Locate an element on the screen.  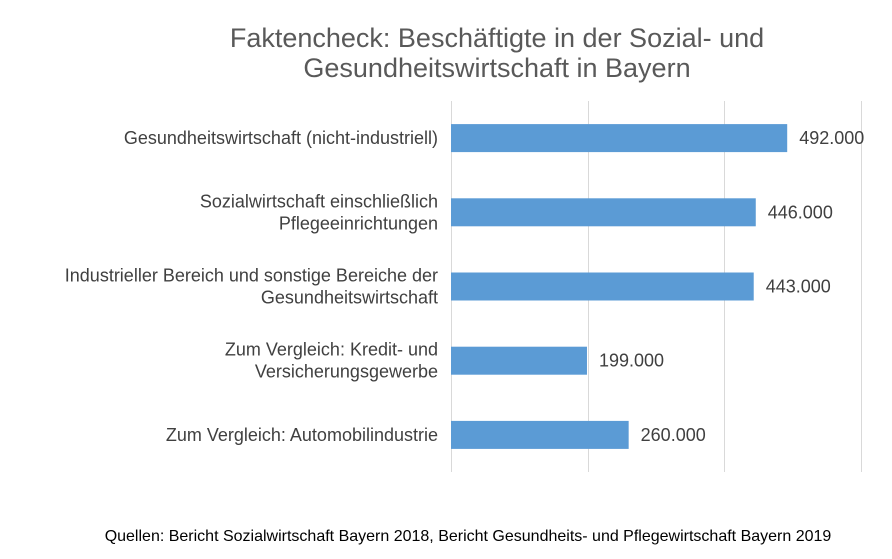
category-label: Pflegeeinrichtungen is located at coordinates (358, 223).